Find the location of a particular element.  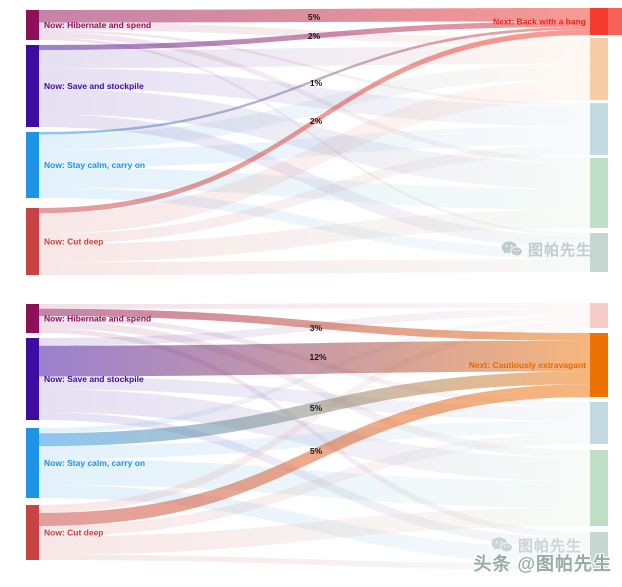

flow-percent-label: 1% is located at coordinates (316, 83).